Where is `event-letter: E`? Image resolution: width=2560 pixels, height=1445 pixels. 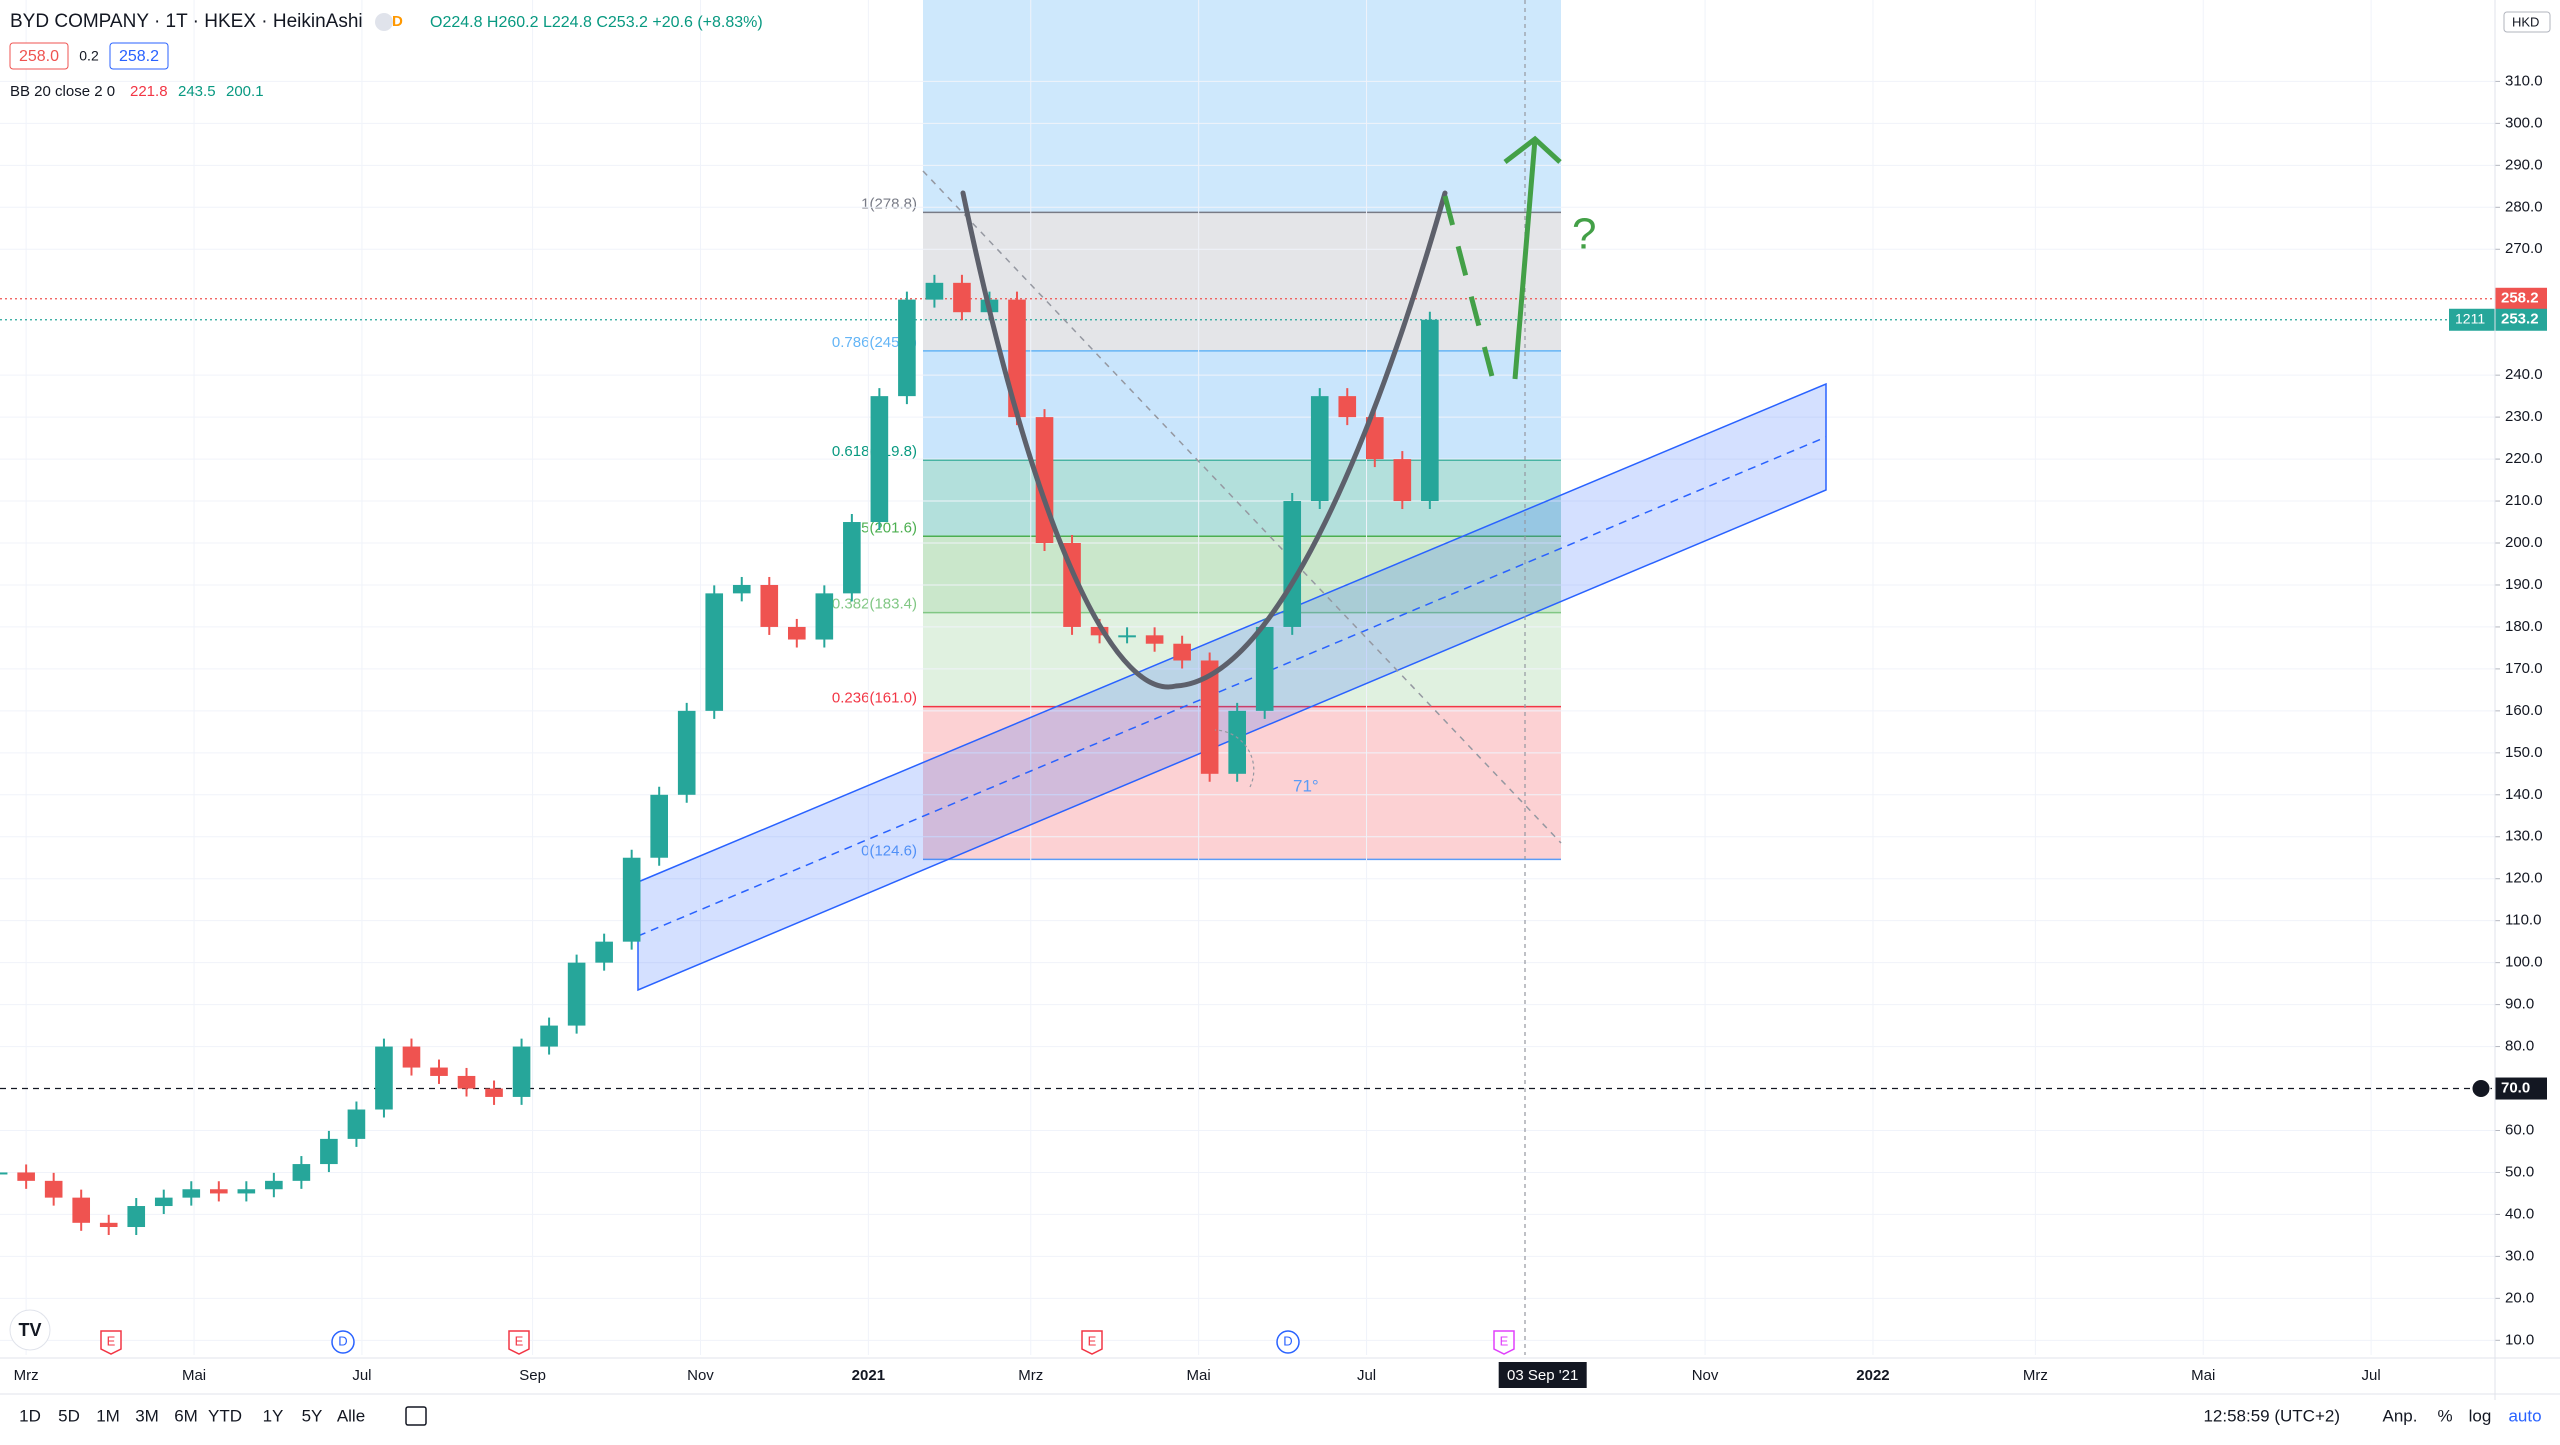
event-letter: E is located at coordinates (1504, 1340).